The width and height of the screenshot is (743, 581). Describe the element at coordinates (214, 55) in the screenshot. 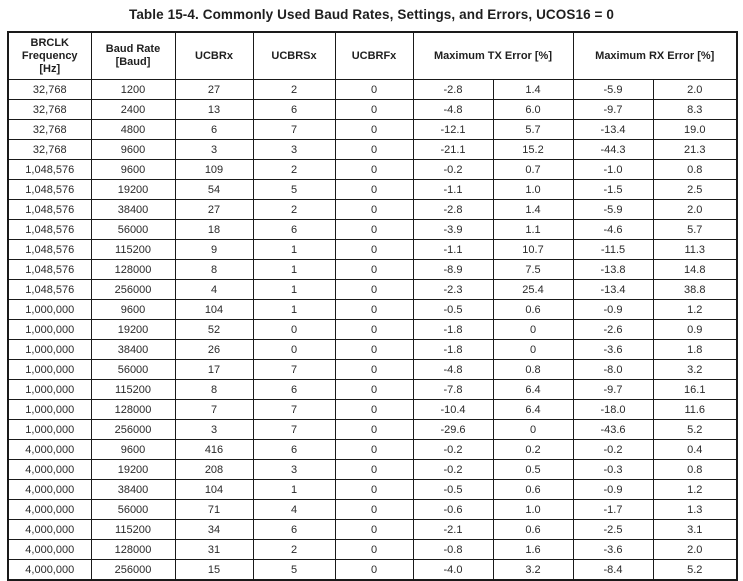

I see `col-header-ucbrx: UCBRx` at that location.